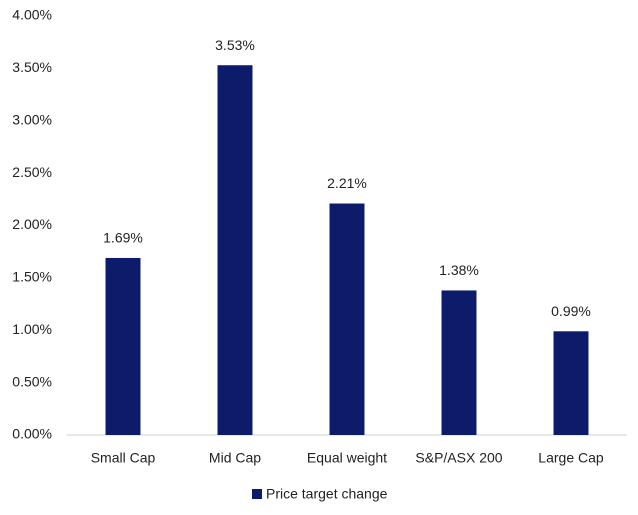 The height and width of the screenshot is (515, 638). What do you see at coordinates (571, 311) in the screenshot?
I see `value-label: 0.99%` at bounding box center [571, 311].